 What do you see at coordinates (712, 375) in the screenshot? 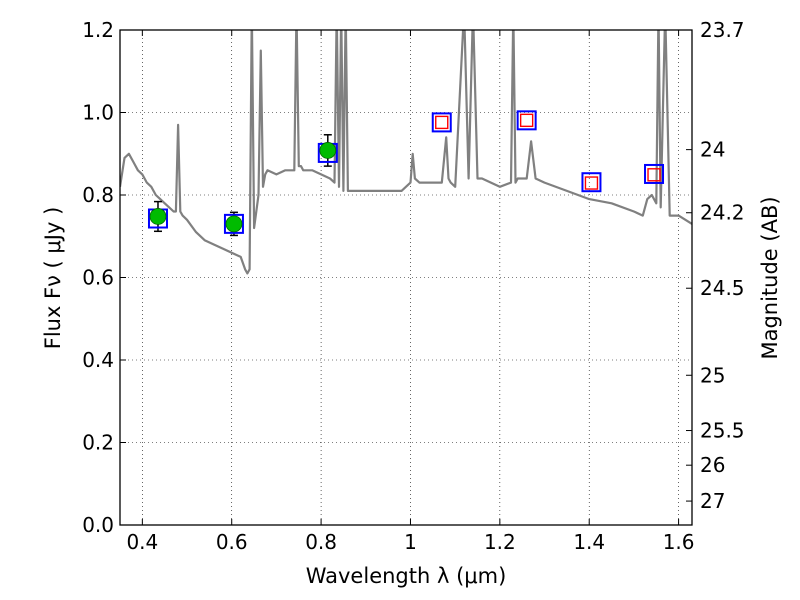
I see `right-tick-label: 25` at bounding box center [712, 375].